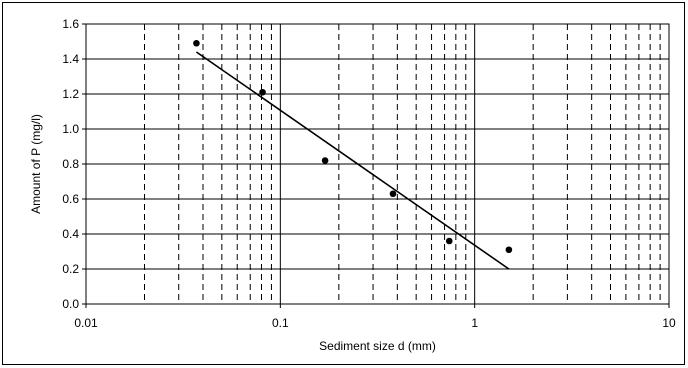 The width and height of the screenshot is (688, 368). What do you see at coordinates (70, 94) in the screenshot?
I see `y-tick-label: 1.2` at bounding box center [70, 94].